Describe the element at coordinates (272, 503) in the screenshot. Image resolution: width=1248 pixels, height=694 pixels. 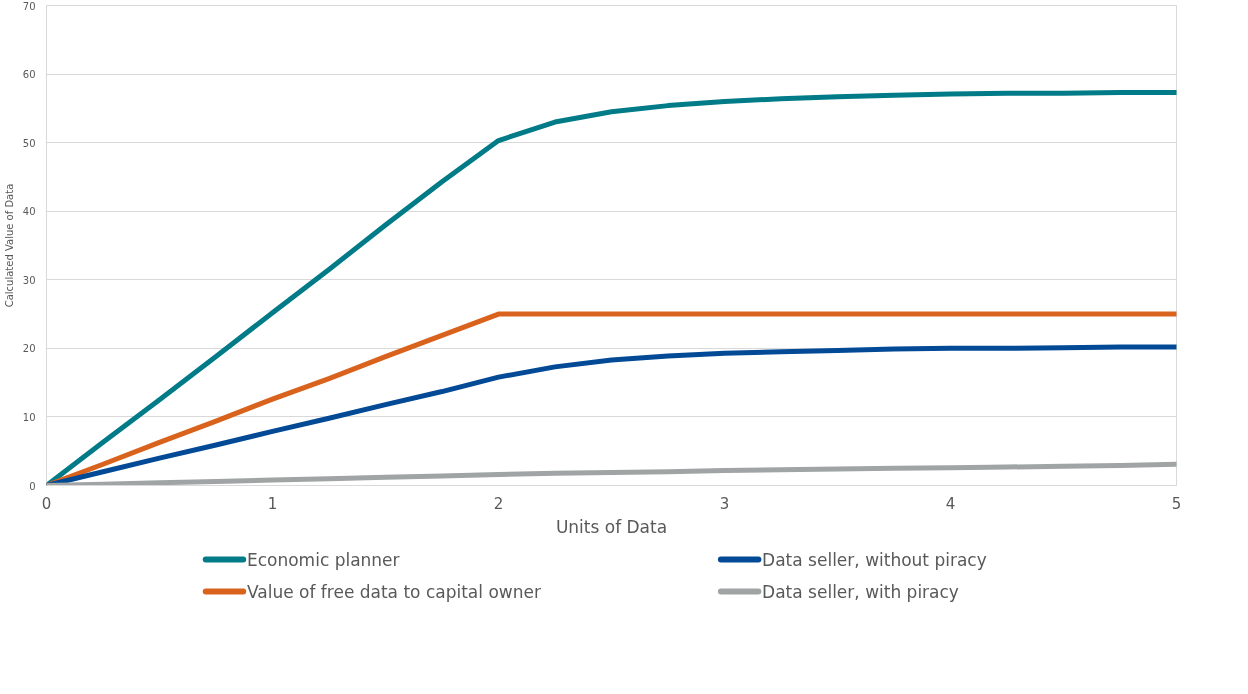
I see `x-tick-label: 1` at that location.